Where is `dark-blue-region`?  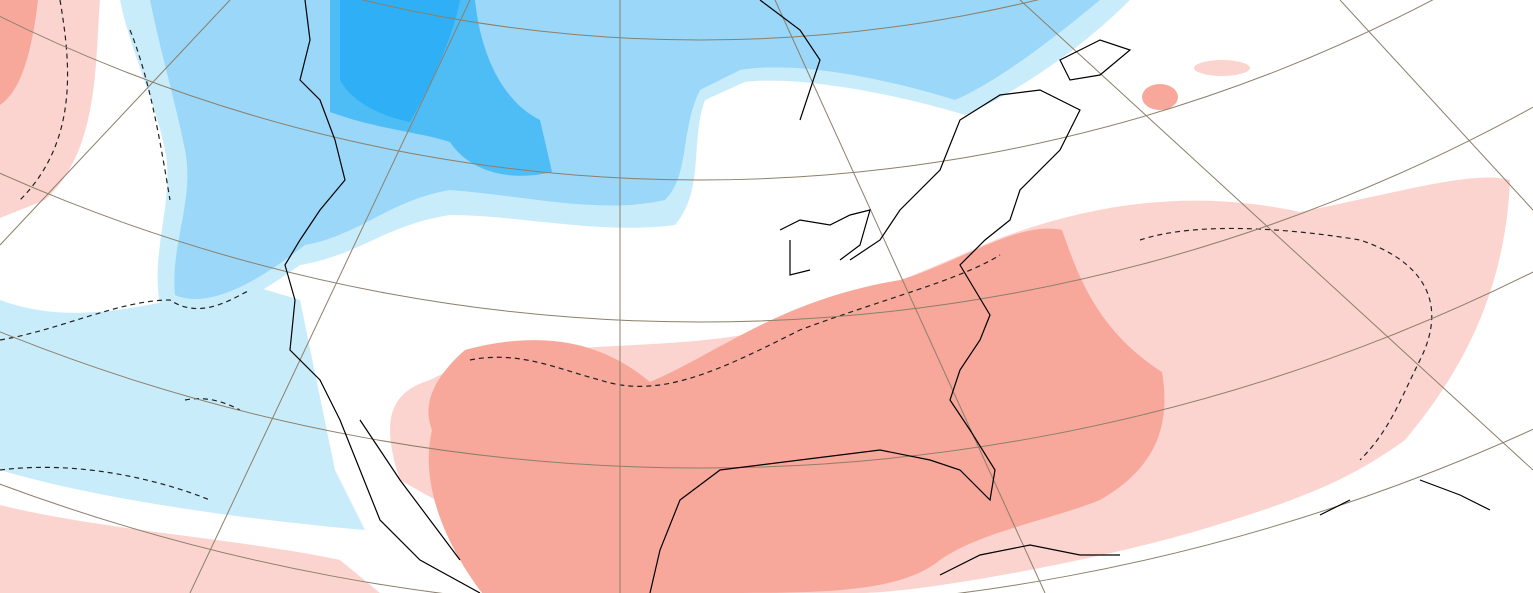 dark-blue-region is located at coordinates (400, 61).